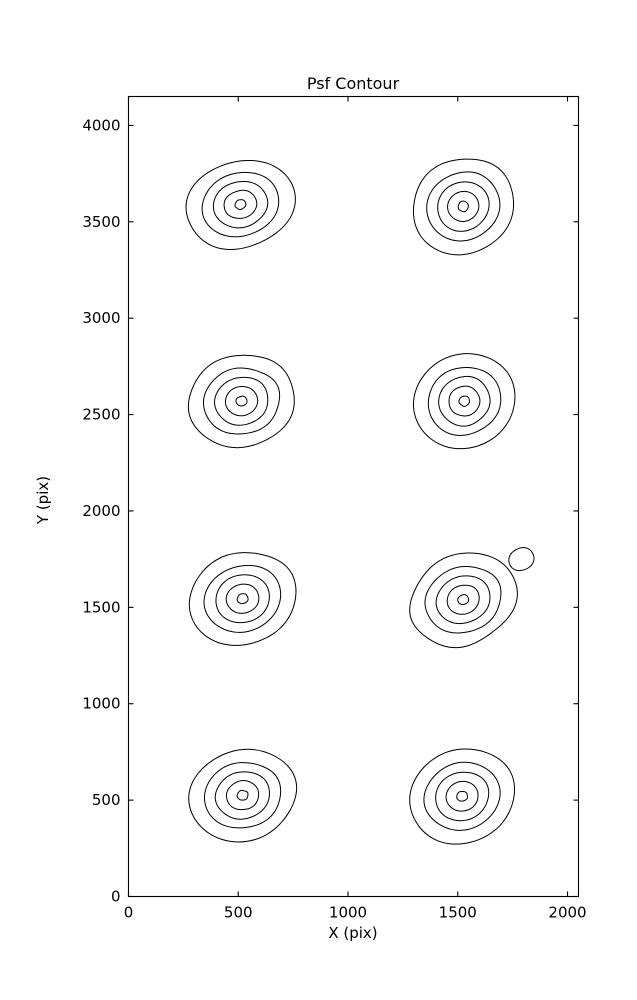 The image size is (637, 1000). I want to click on y-tick-label: 3500, so click(101, 222).